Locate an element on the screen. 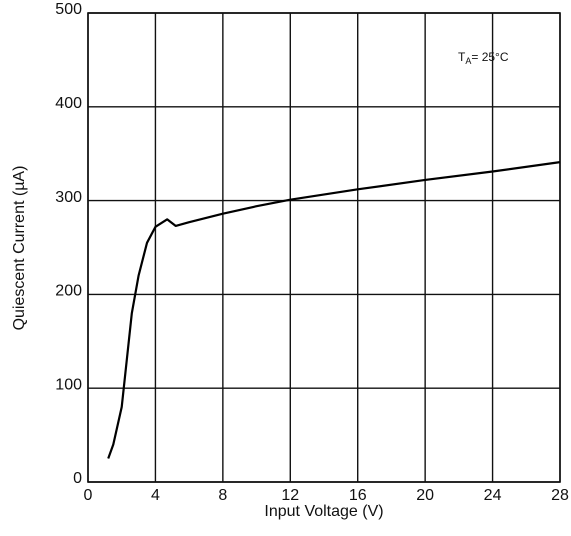 The width and height of the screenshot is (571, 536). y-tick-label: 400 is located at coordinates (68, 103).